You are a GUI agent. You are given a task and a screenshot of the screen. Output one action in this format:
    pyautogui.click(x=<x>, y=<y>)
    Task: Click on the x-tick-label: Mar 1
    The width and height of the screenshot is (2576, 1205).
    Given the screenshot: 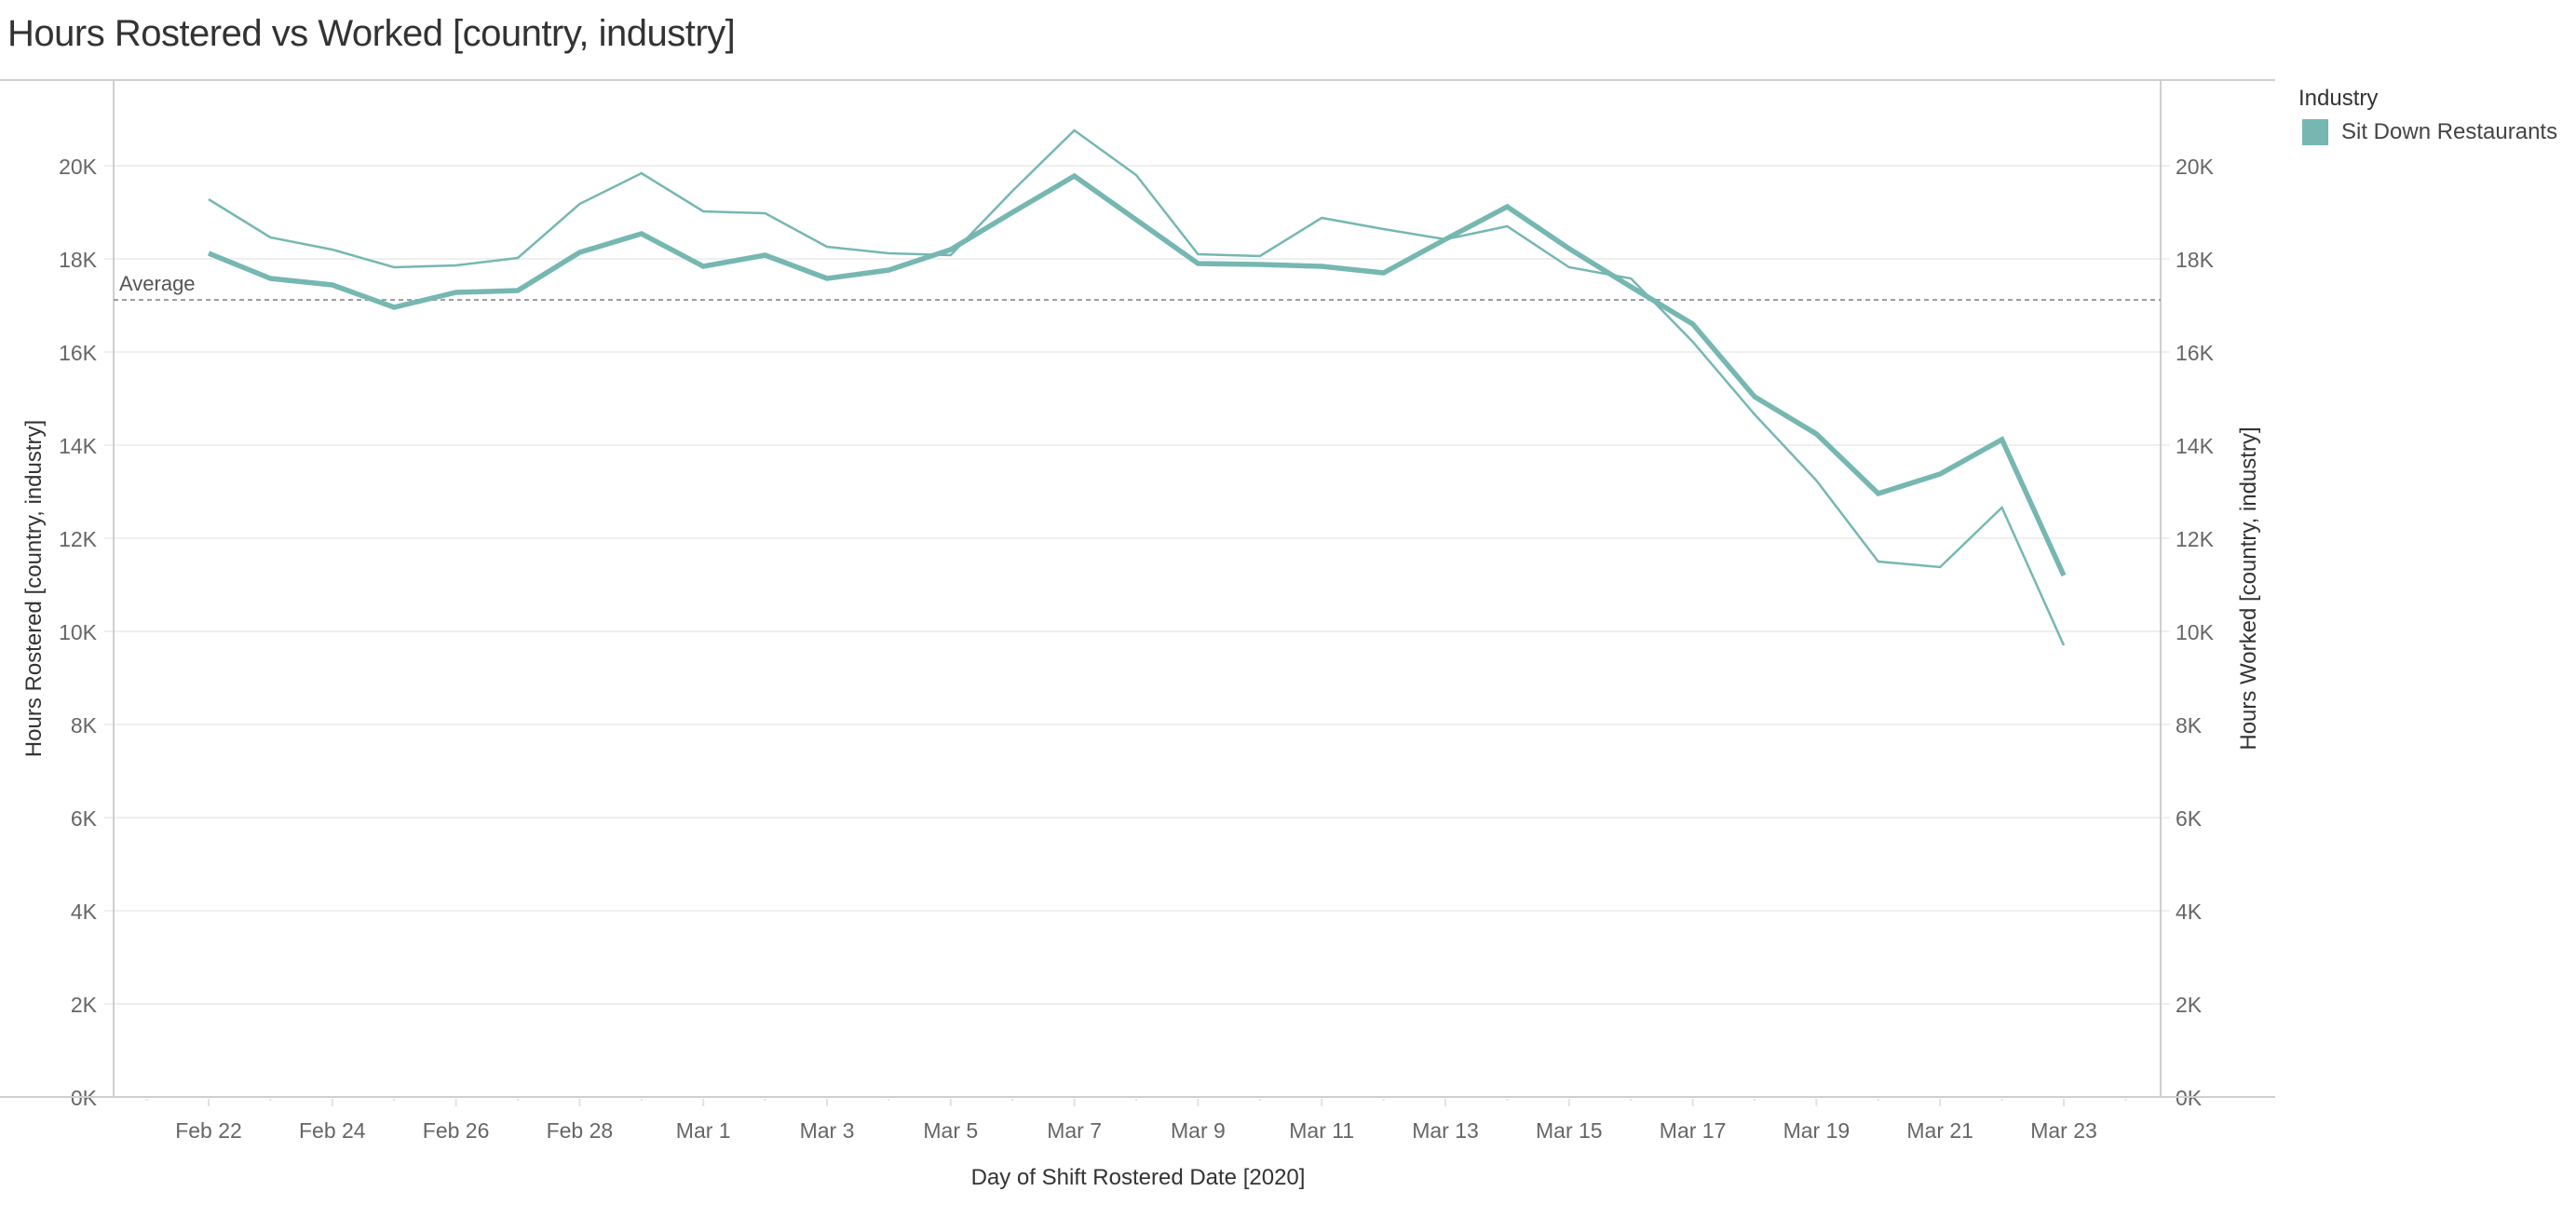 What is the action you would take?
    pyautogui.click(x=703, y=1130)
    